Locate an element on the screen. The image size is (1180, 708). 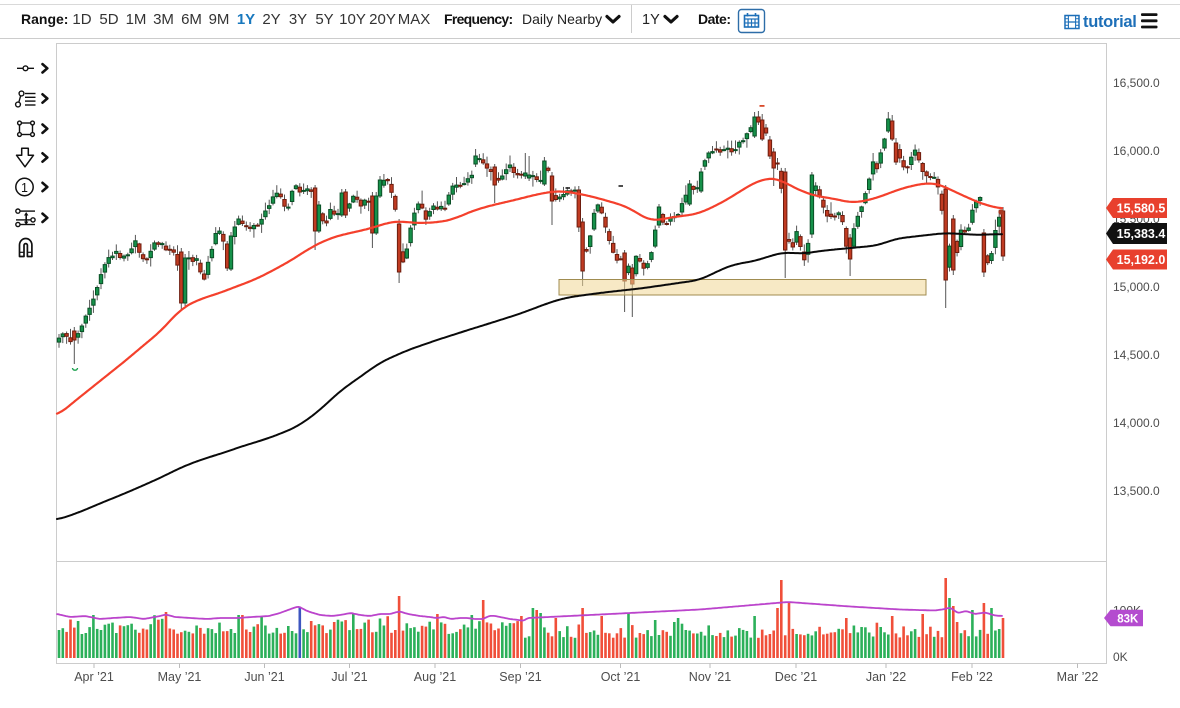
svg-text: 16,000.0 is located at coordinates (1136, 151).